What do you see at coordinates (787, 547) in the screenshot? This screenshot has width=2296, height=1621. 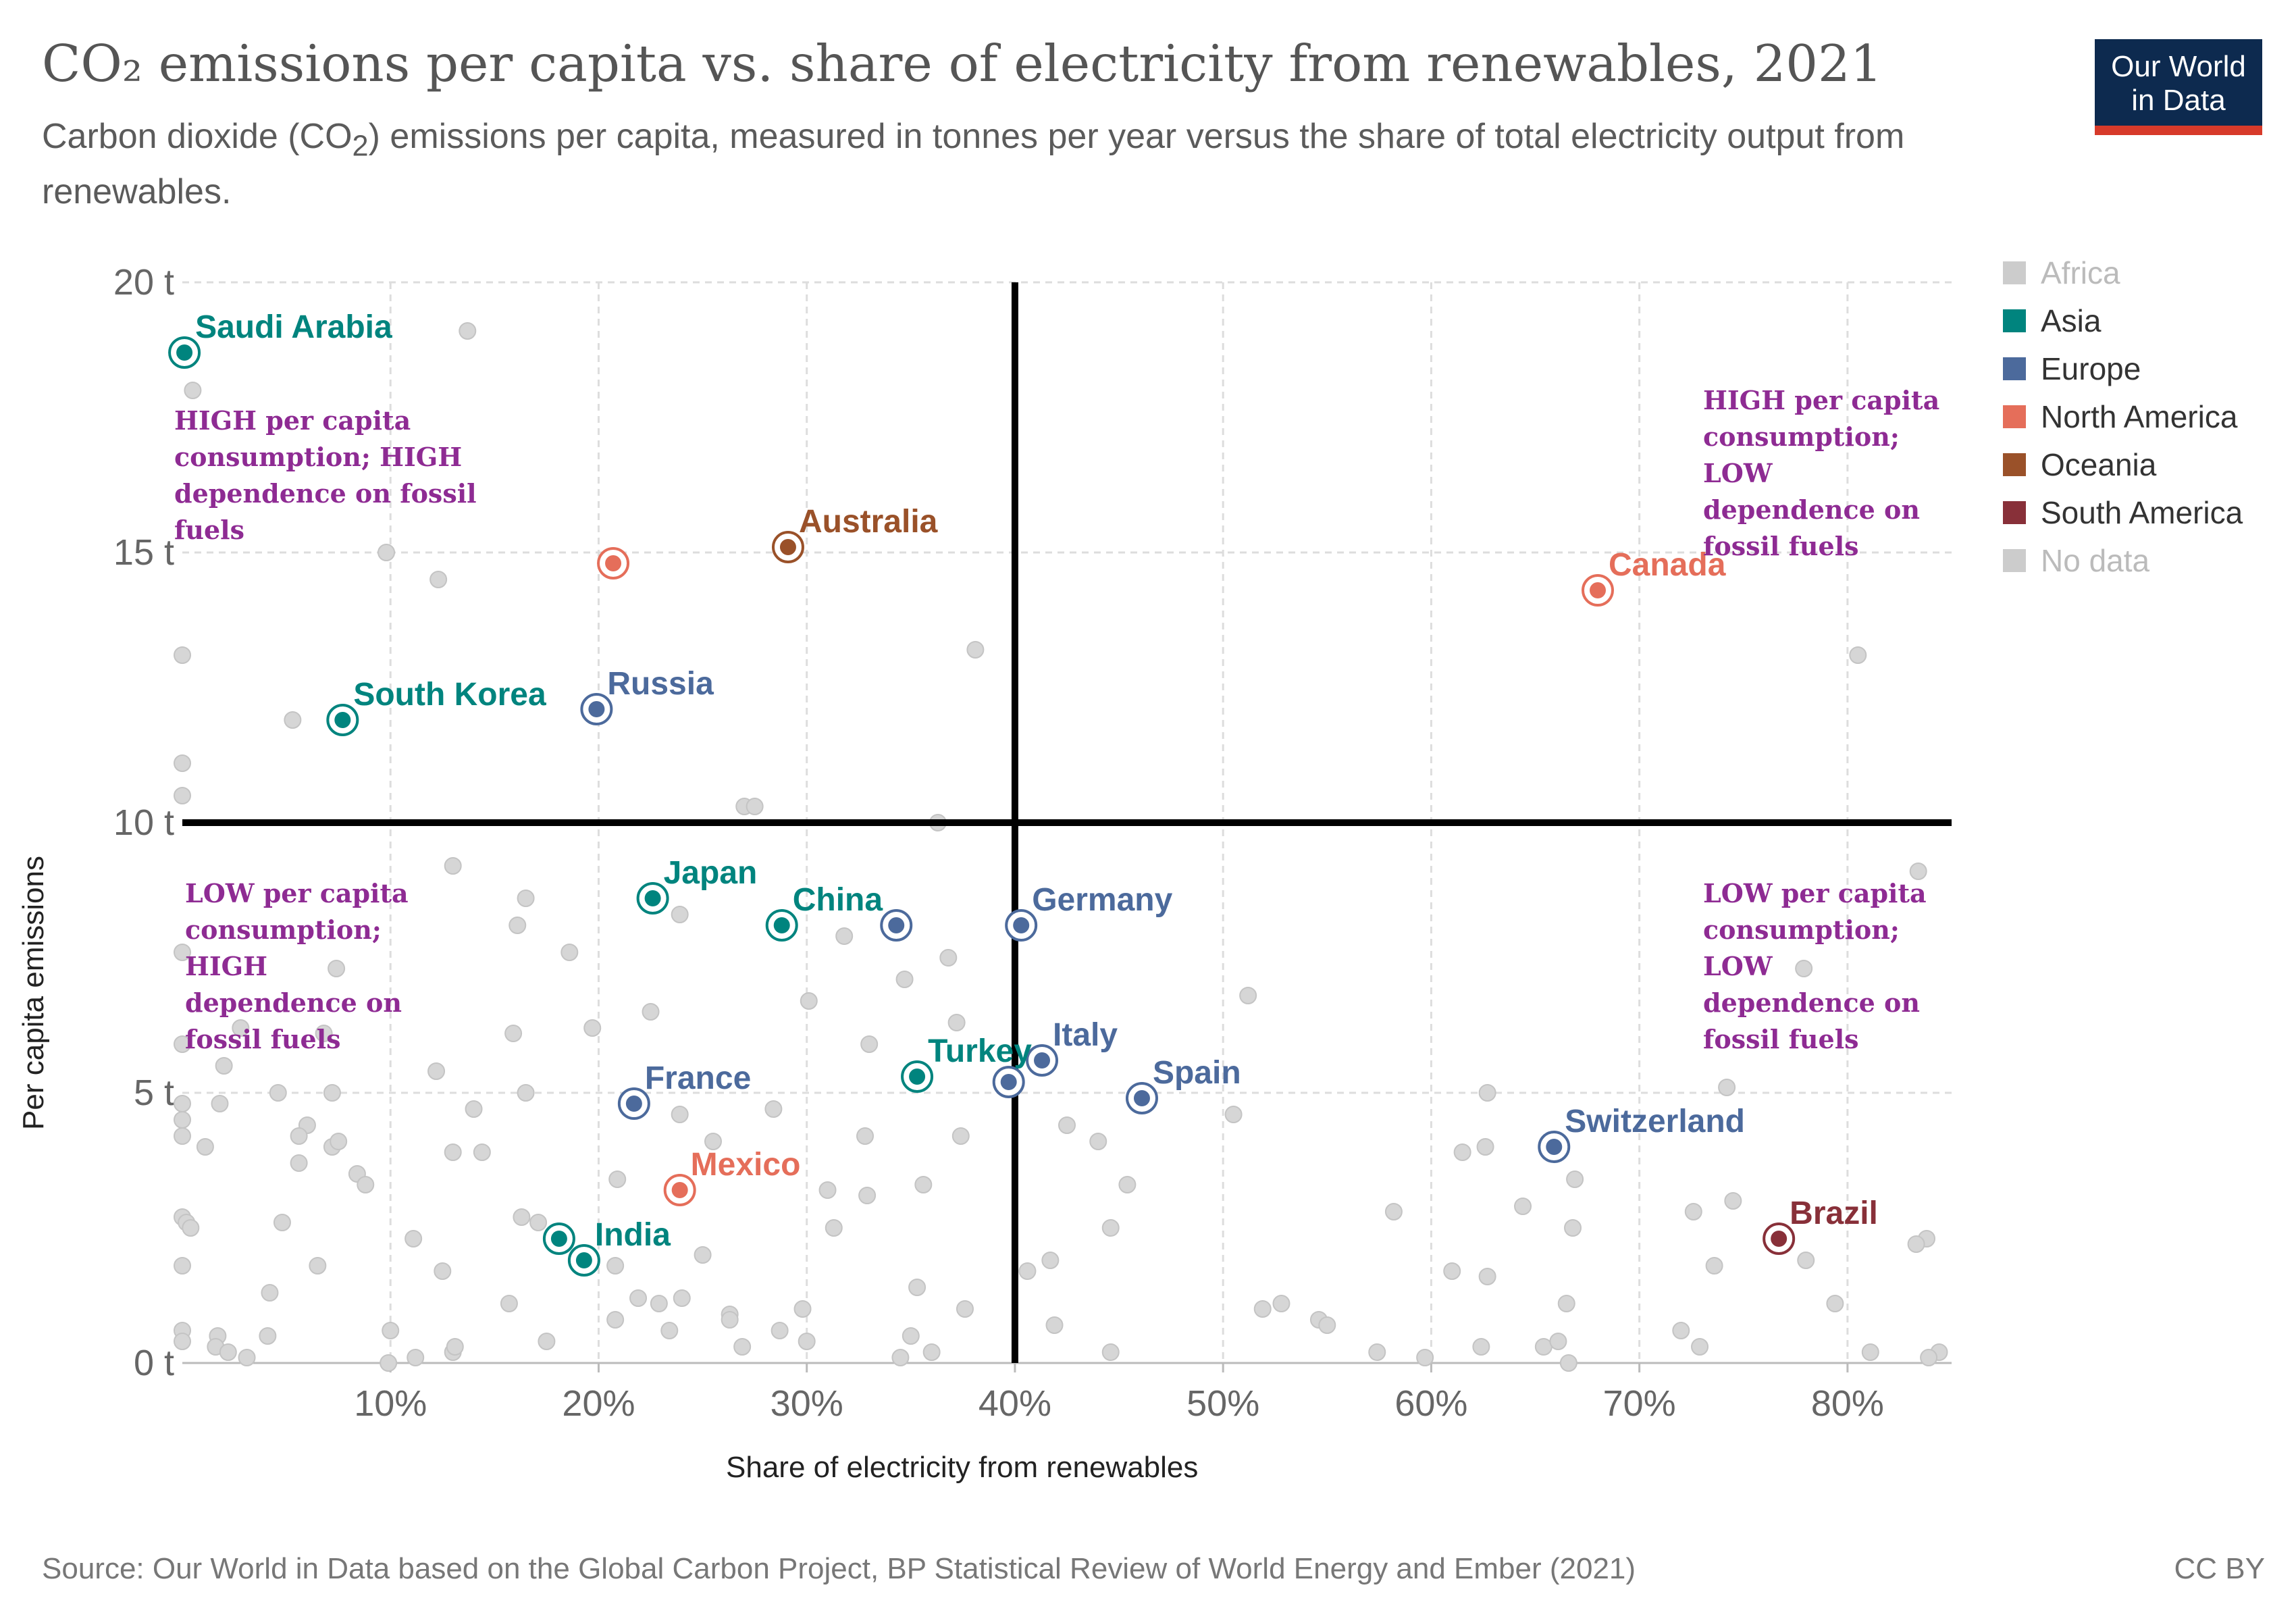 I see `point-australia` at bounding box center [787, 547].